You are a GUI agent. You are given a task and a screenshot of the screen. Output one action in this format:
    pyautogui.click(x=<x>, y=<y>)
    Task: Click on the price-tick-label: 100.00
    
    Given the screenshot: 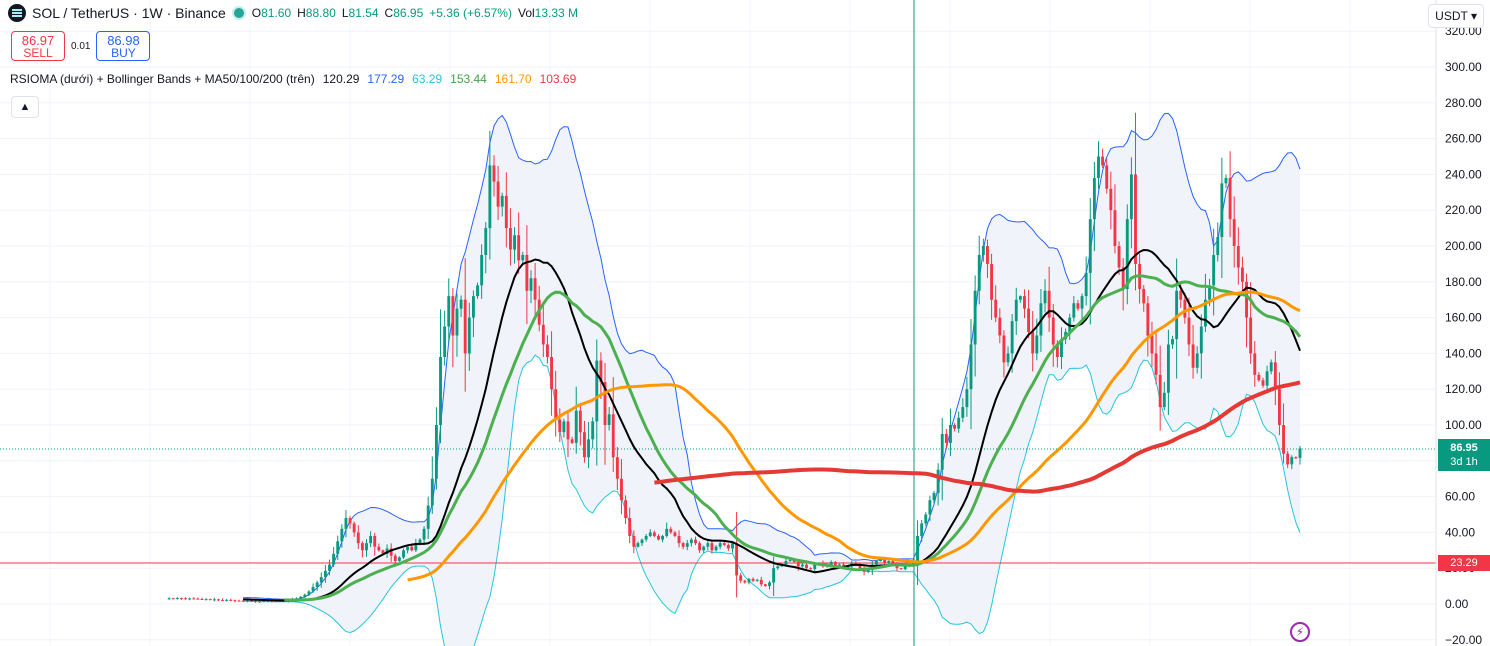 What is the action you would take?
    pyautogui.click(x=1463, y=425)
    